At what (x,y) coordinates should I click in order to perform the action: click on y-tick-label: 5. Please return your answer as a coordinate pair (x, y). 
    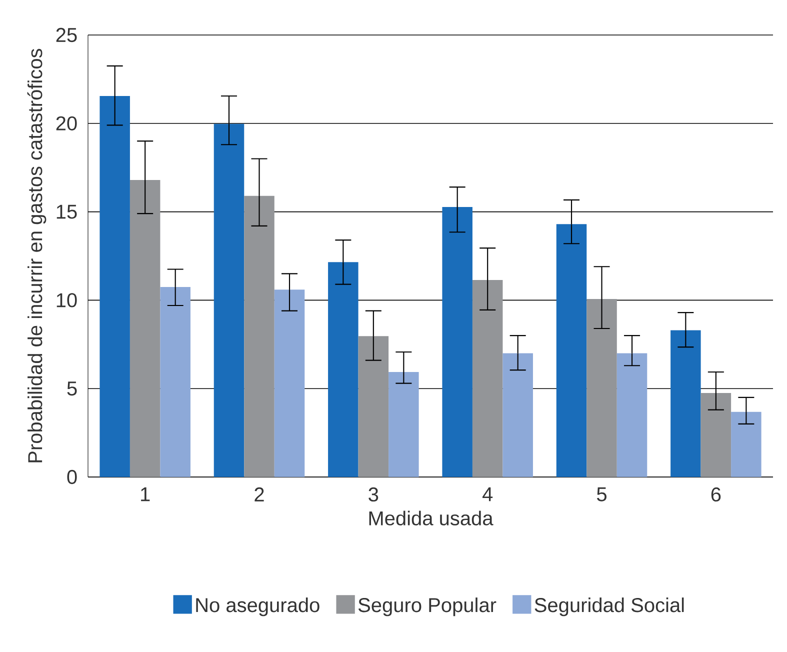
    Looking at the image, I should click on (72, 389).